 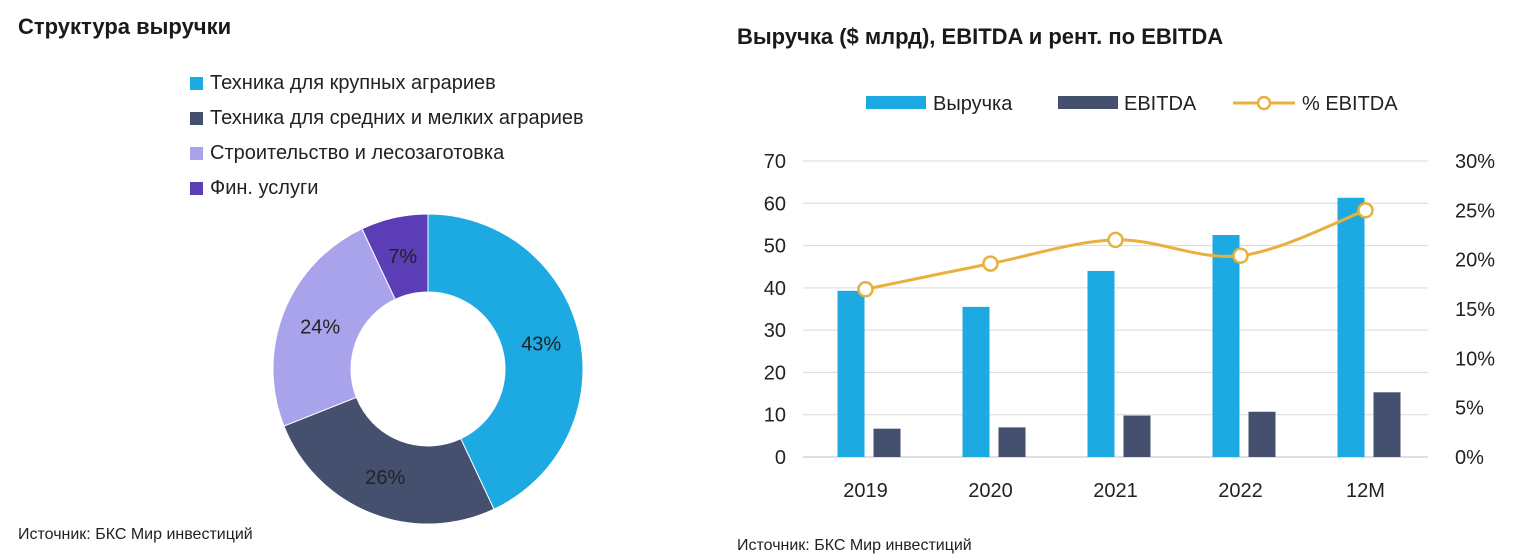 What do you see at coordinates (1160, 104) in the screenshot?
I see `legend-label: EBITDA` at bounding box center [1160, 104].